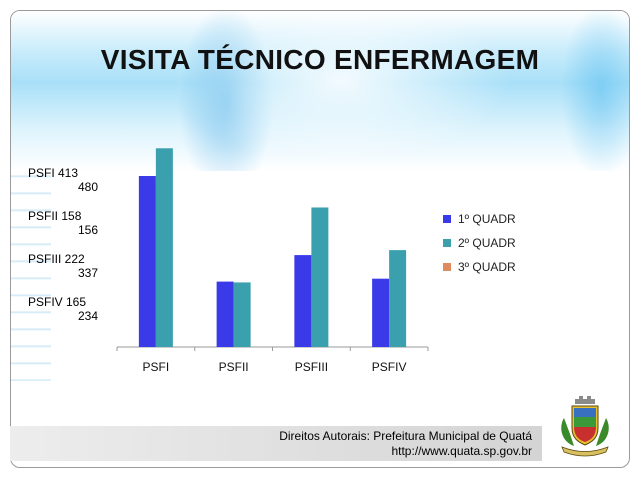 The image size is (640, 480). What do you see at coordinates (87, 187) in the screenshot?
I see `side-label-line2: 480` at bounding box center [87, 187].